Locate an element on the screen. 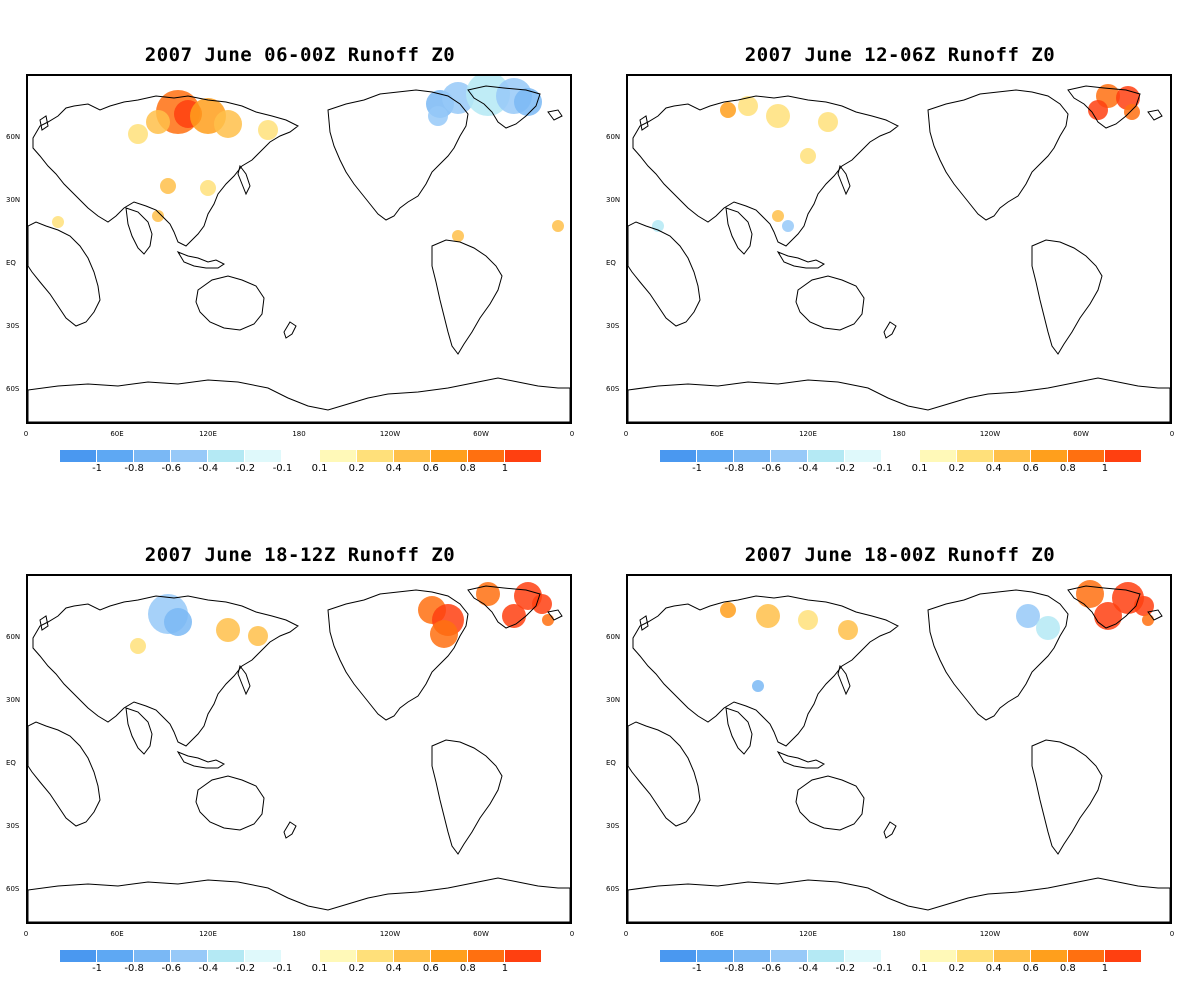 The height and width of the screenshot is (1000, 1200). longitude-tick-label: 180 is located at coordinates (299, 934).